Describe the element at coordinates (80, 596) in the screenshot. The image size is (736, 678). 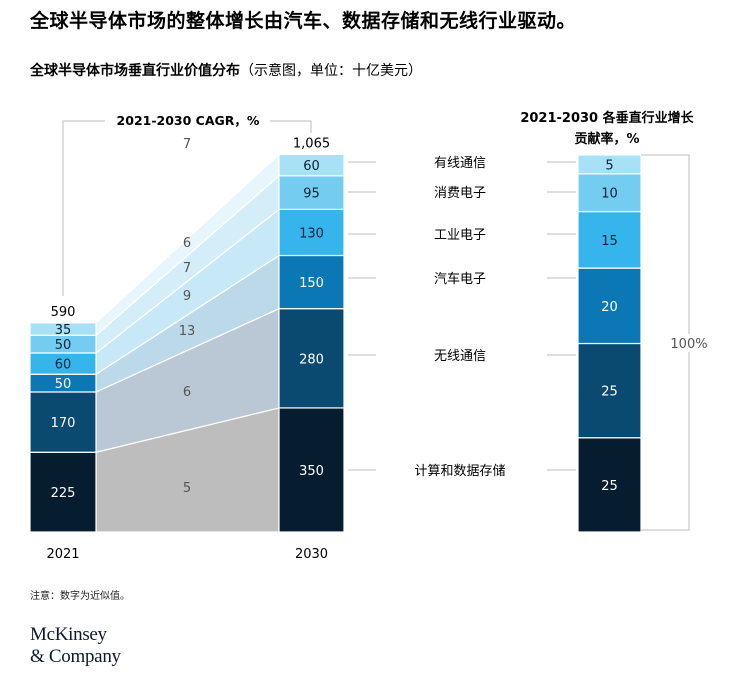
I see `footnote: 注意：数字为近似值。` at that location.